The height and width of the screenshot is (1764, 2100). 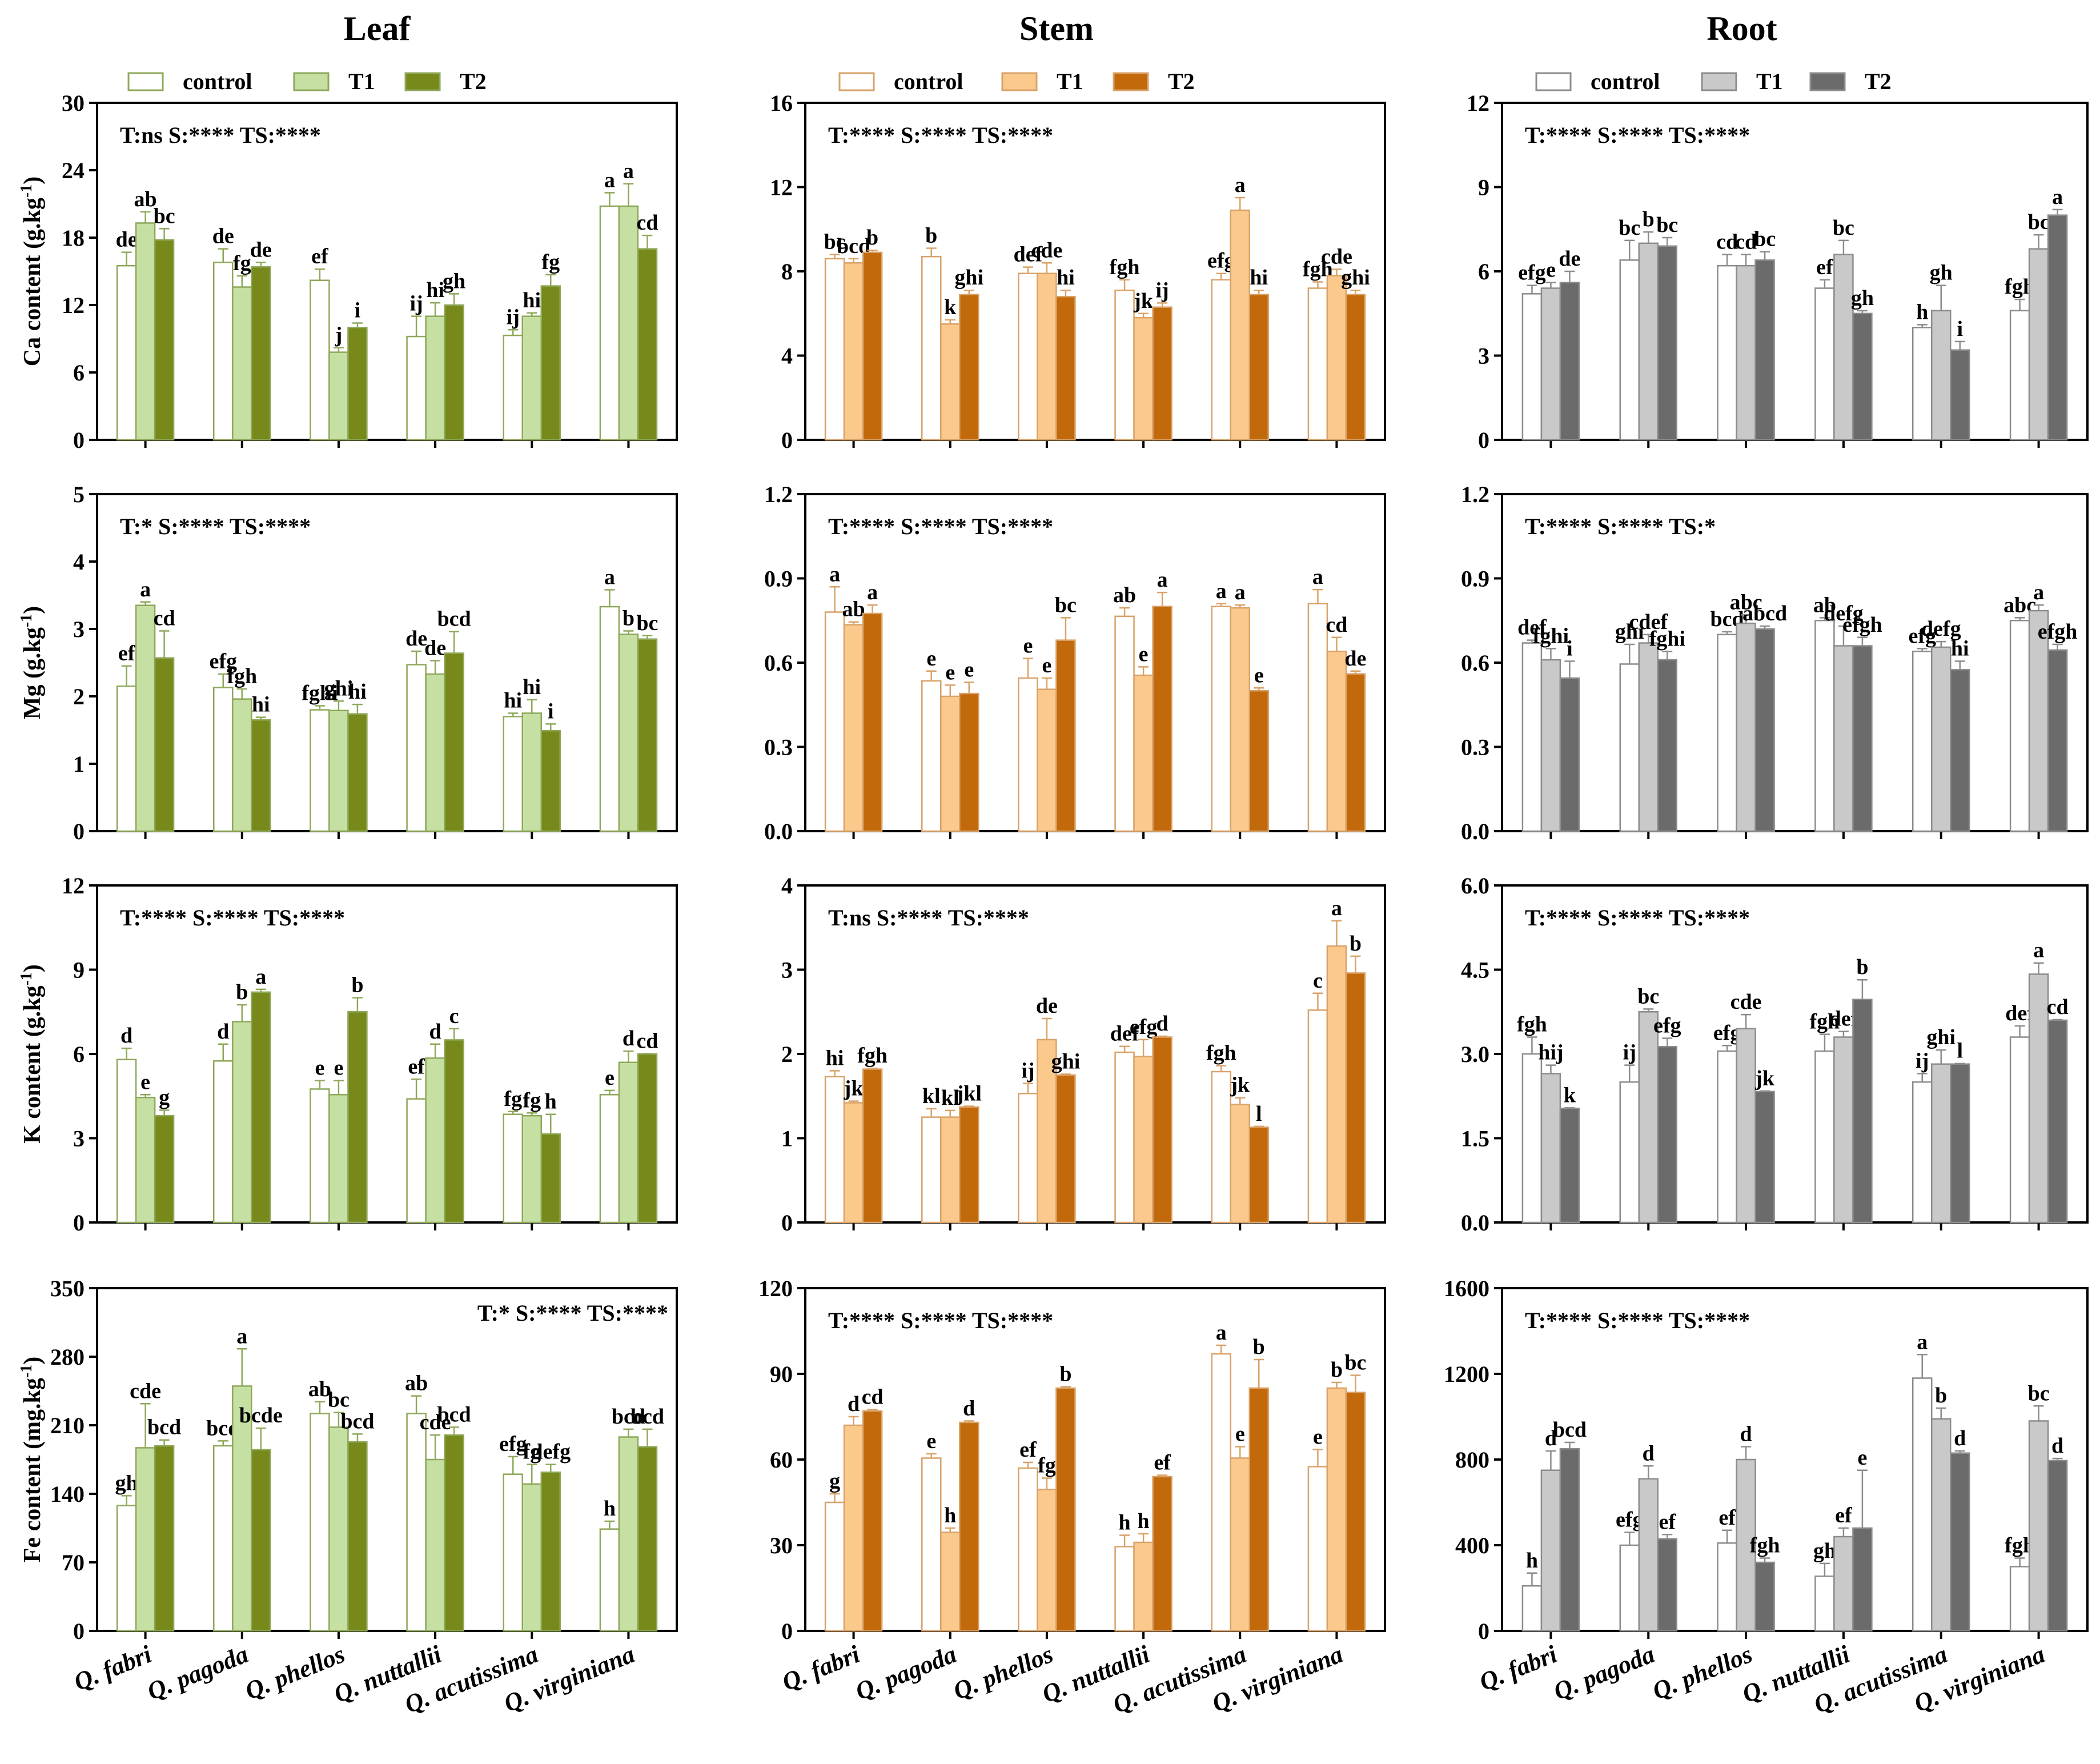 What do you see at coordinates (79, 373) in the screenshot?
I see `y-tick-label: 6` at bounding box center [79, 373].